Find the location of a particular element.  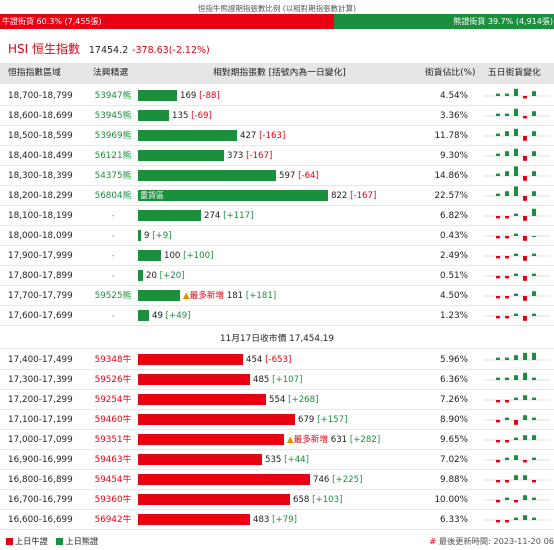

update-hash: # is located at coordinates (433, 541).